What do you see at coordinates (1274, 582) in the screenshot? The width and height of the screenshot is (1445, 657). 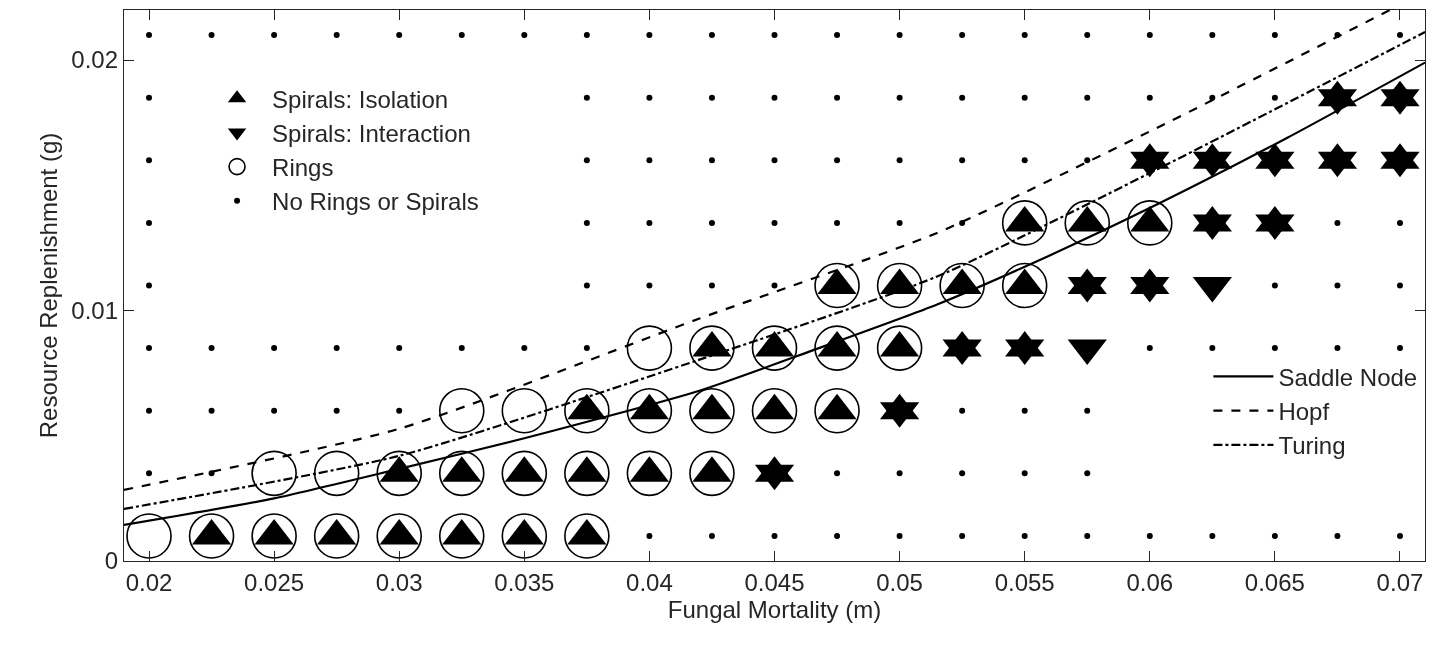 I see `x-tick-label: 0.065` at bounding box center [1274, 582].